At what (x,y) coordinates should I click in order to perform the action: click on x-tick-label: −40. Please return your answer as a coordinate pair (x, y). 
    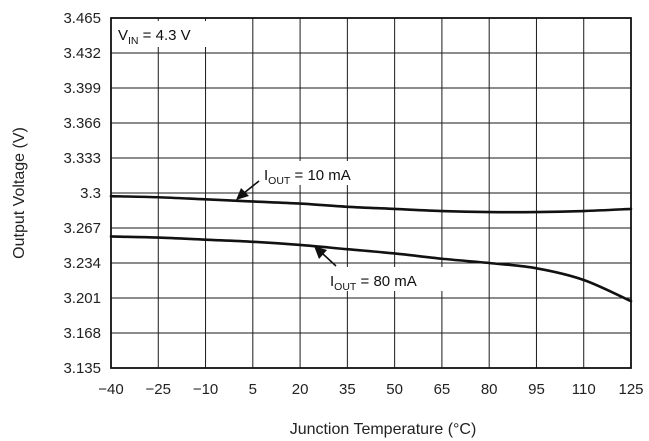
    Looking at the image, I should click on (110, 389).